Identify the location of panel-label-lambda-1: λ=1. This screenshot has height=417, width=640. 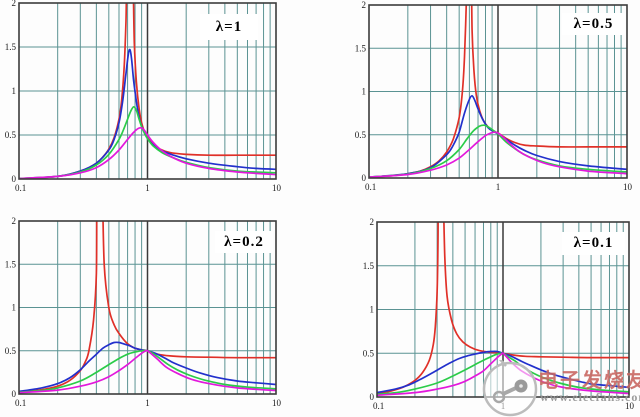
(229, 27).